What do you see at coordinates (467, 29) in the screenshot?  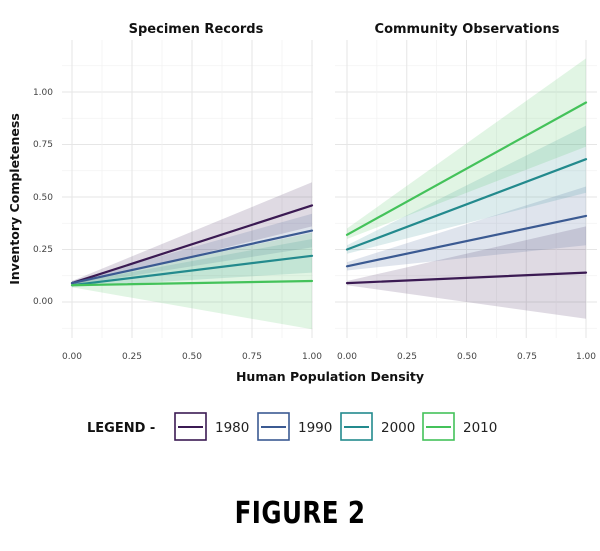 I see `panel-title: Community Observations` at bounding box center [467, 29].